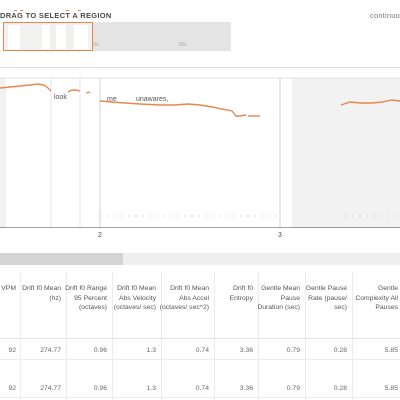 This screenshot has width=400, height=400. I want to click on minimap-tick-label: 0s, so click(96, 45).